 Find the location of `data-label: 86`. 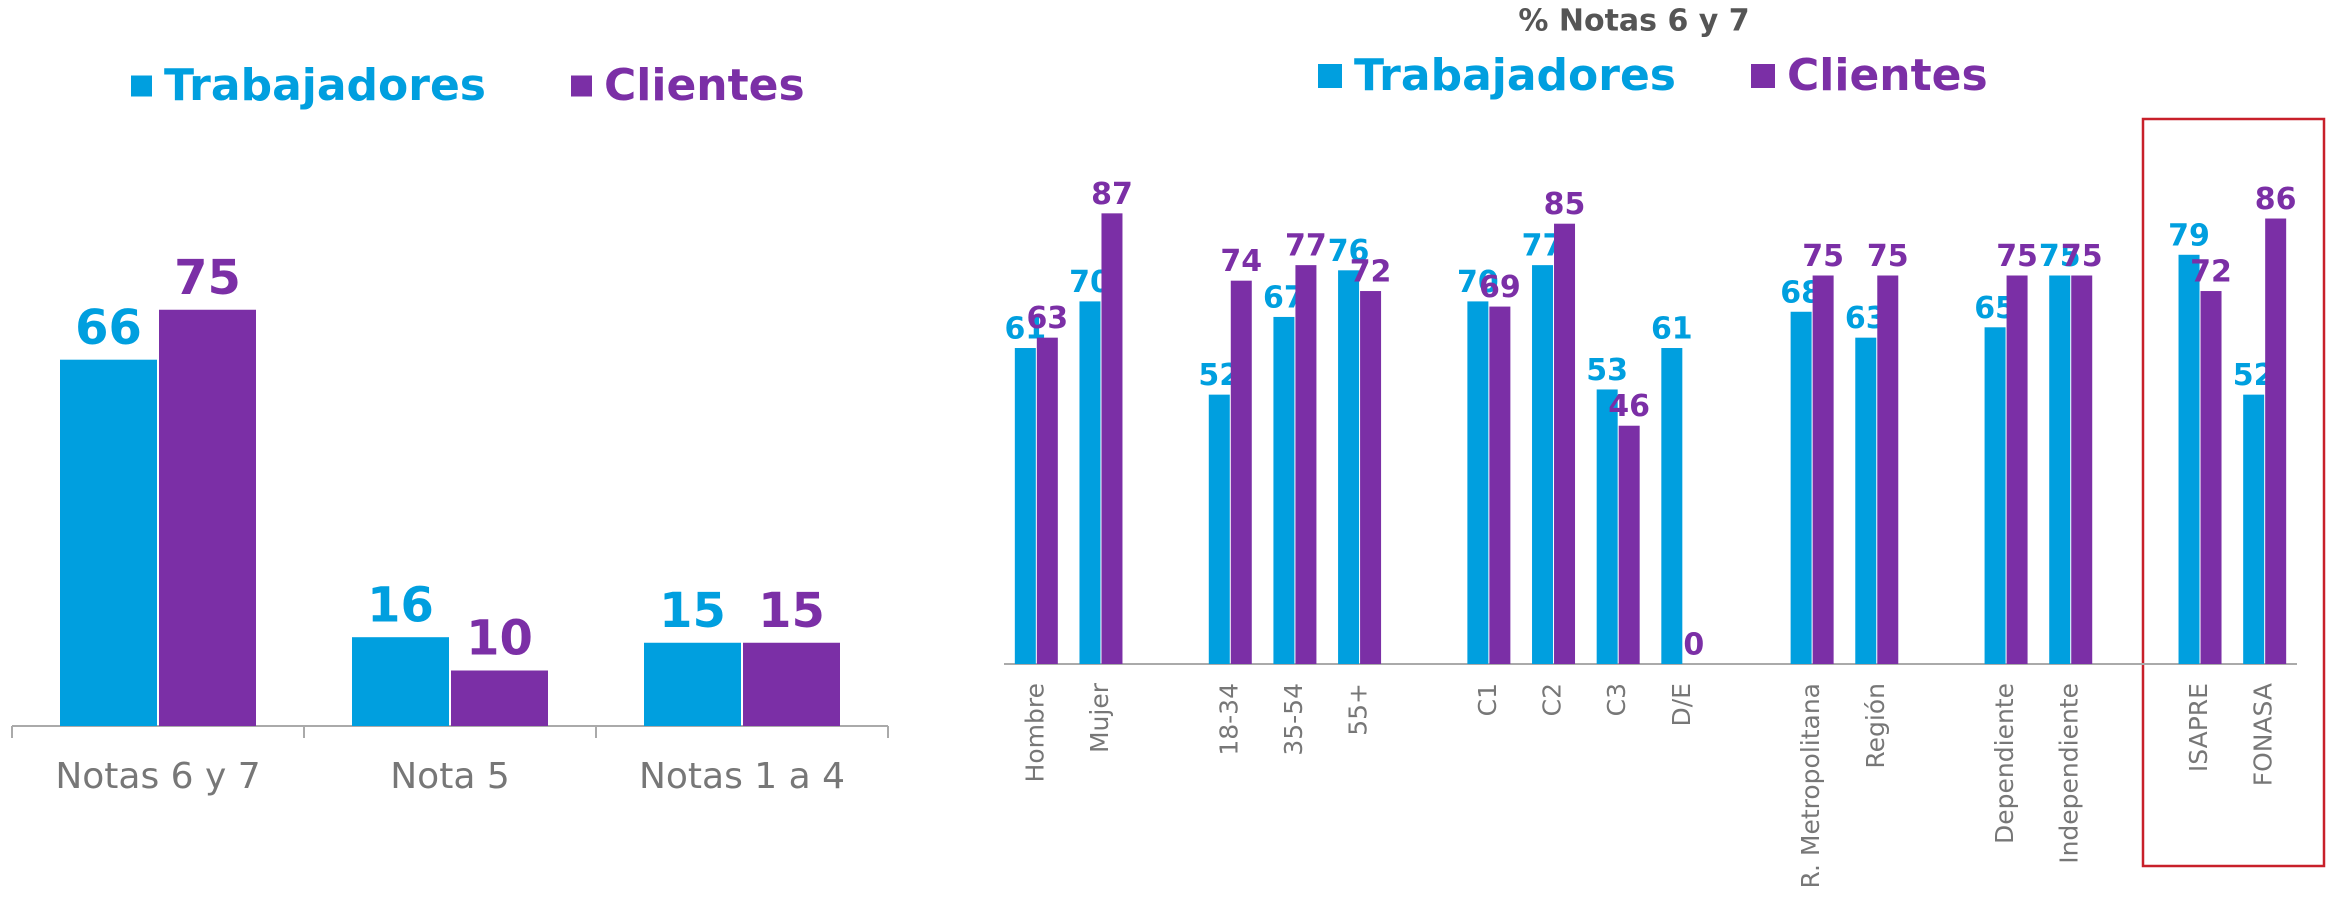

data-label: 86 is located at coordinates (2276, 199).